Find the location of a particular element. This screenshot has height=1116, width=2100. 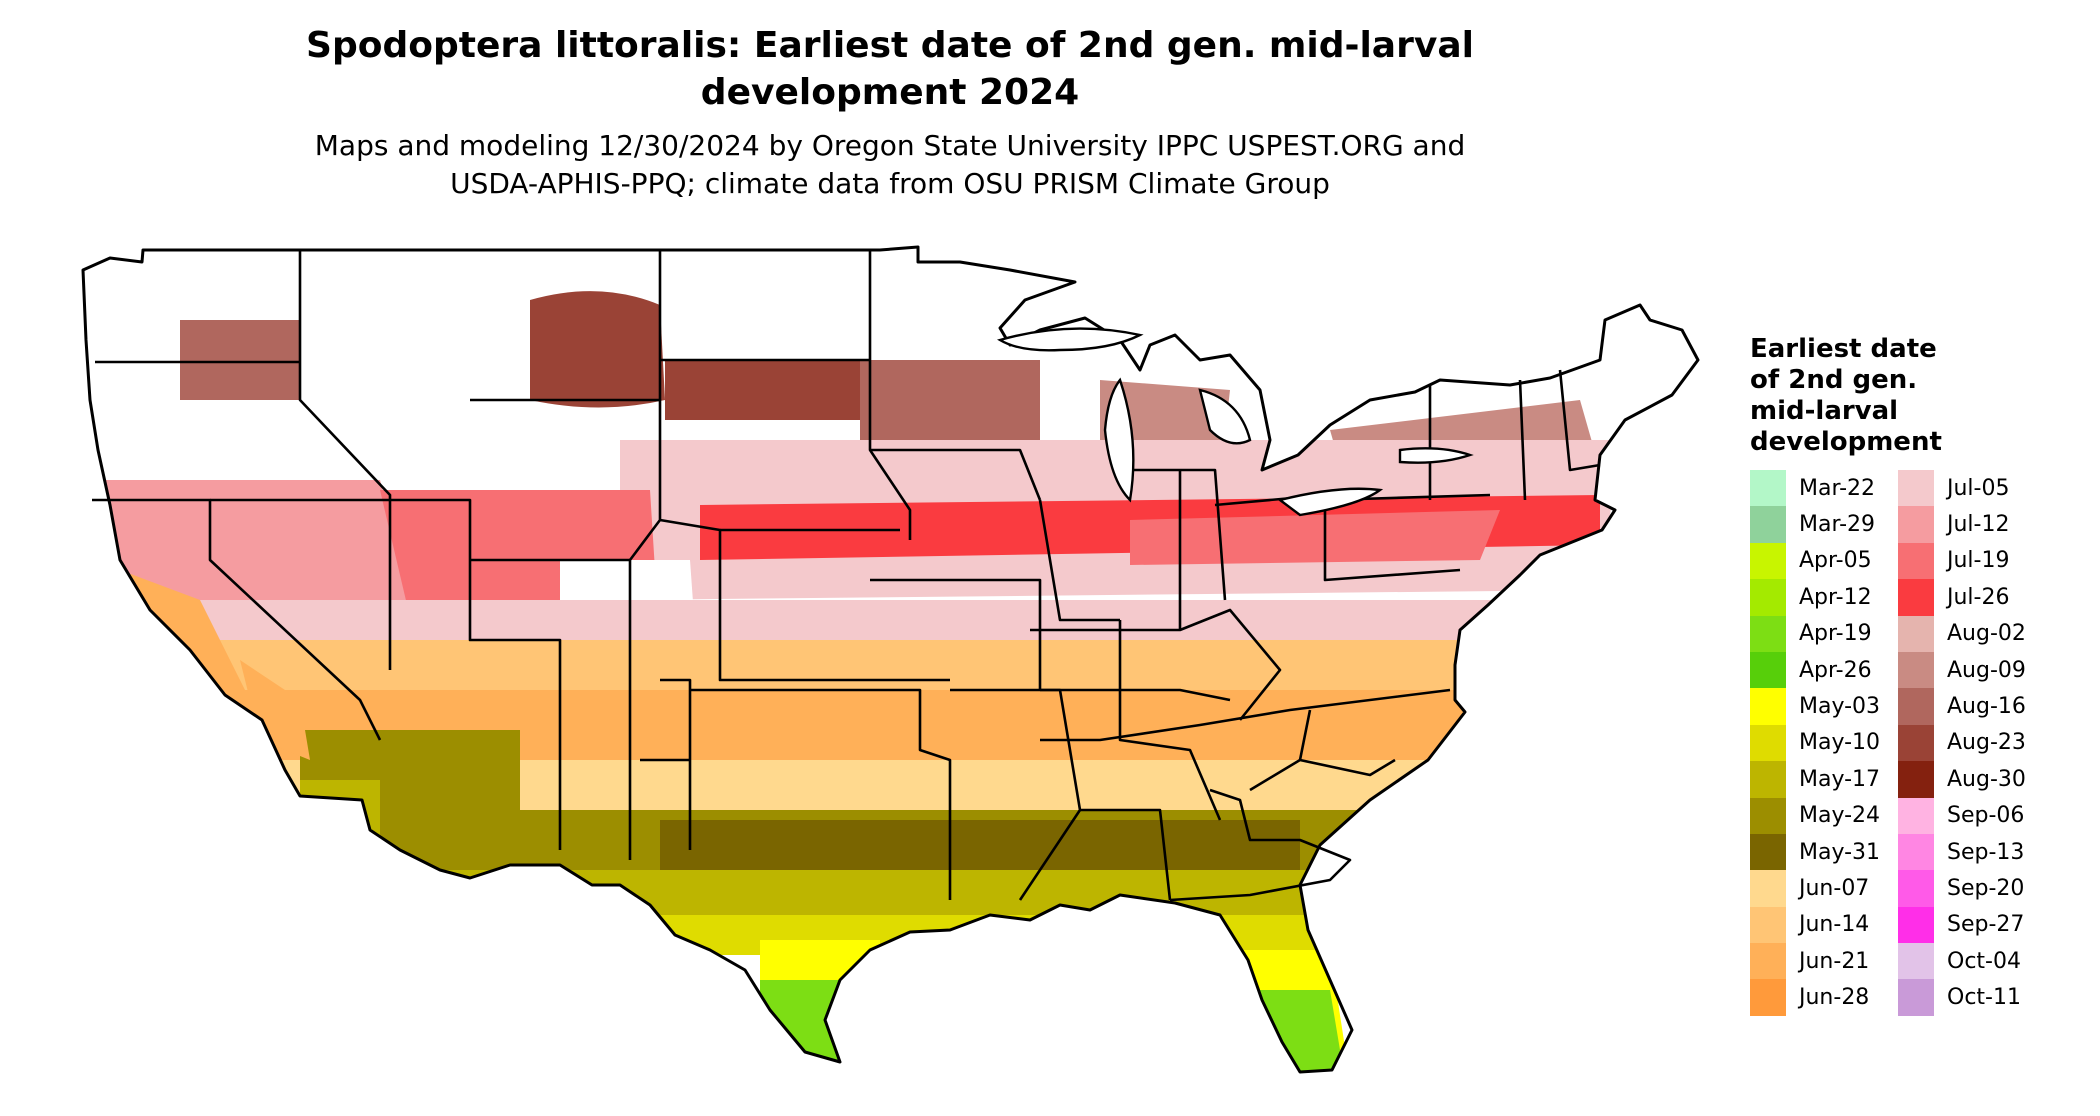

legend-item: Jul-05 is located at coordinates (1962, 488).